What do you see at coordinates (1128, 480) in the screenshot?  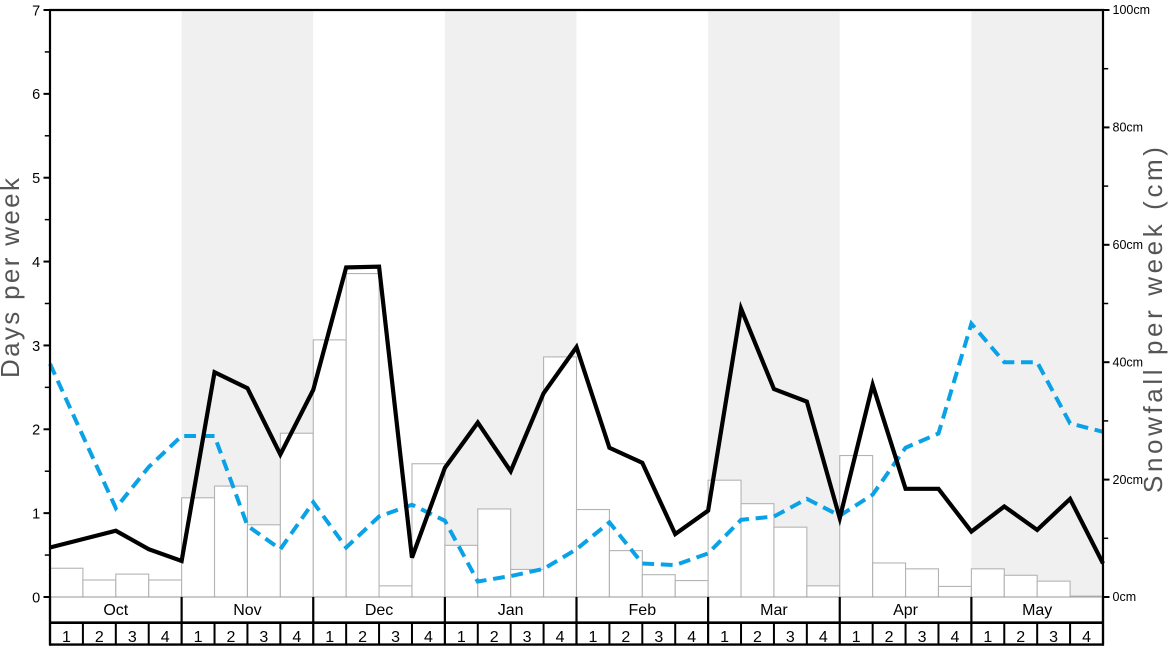 I see `svg-text: 20cm` at bounding box center [1128, 480].